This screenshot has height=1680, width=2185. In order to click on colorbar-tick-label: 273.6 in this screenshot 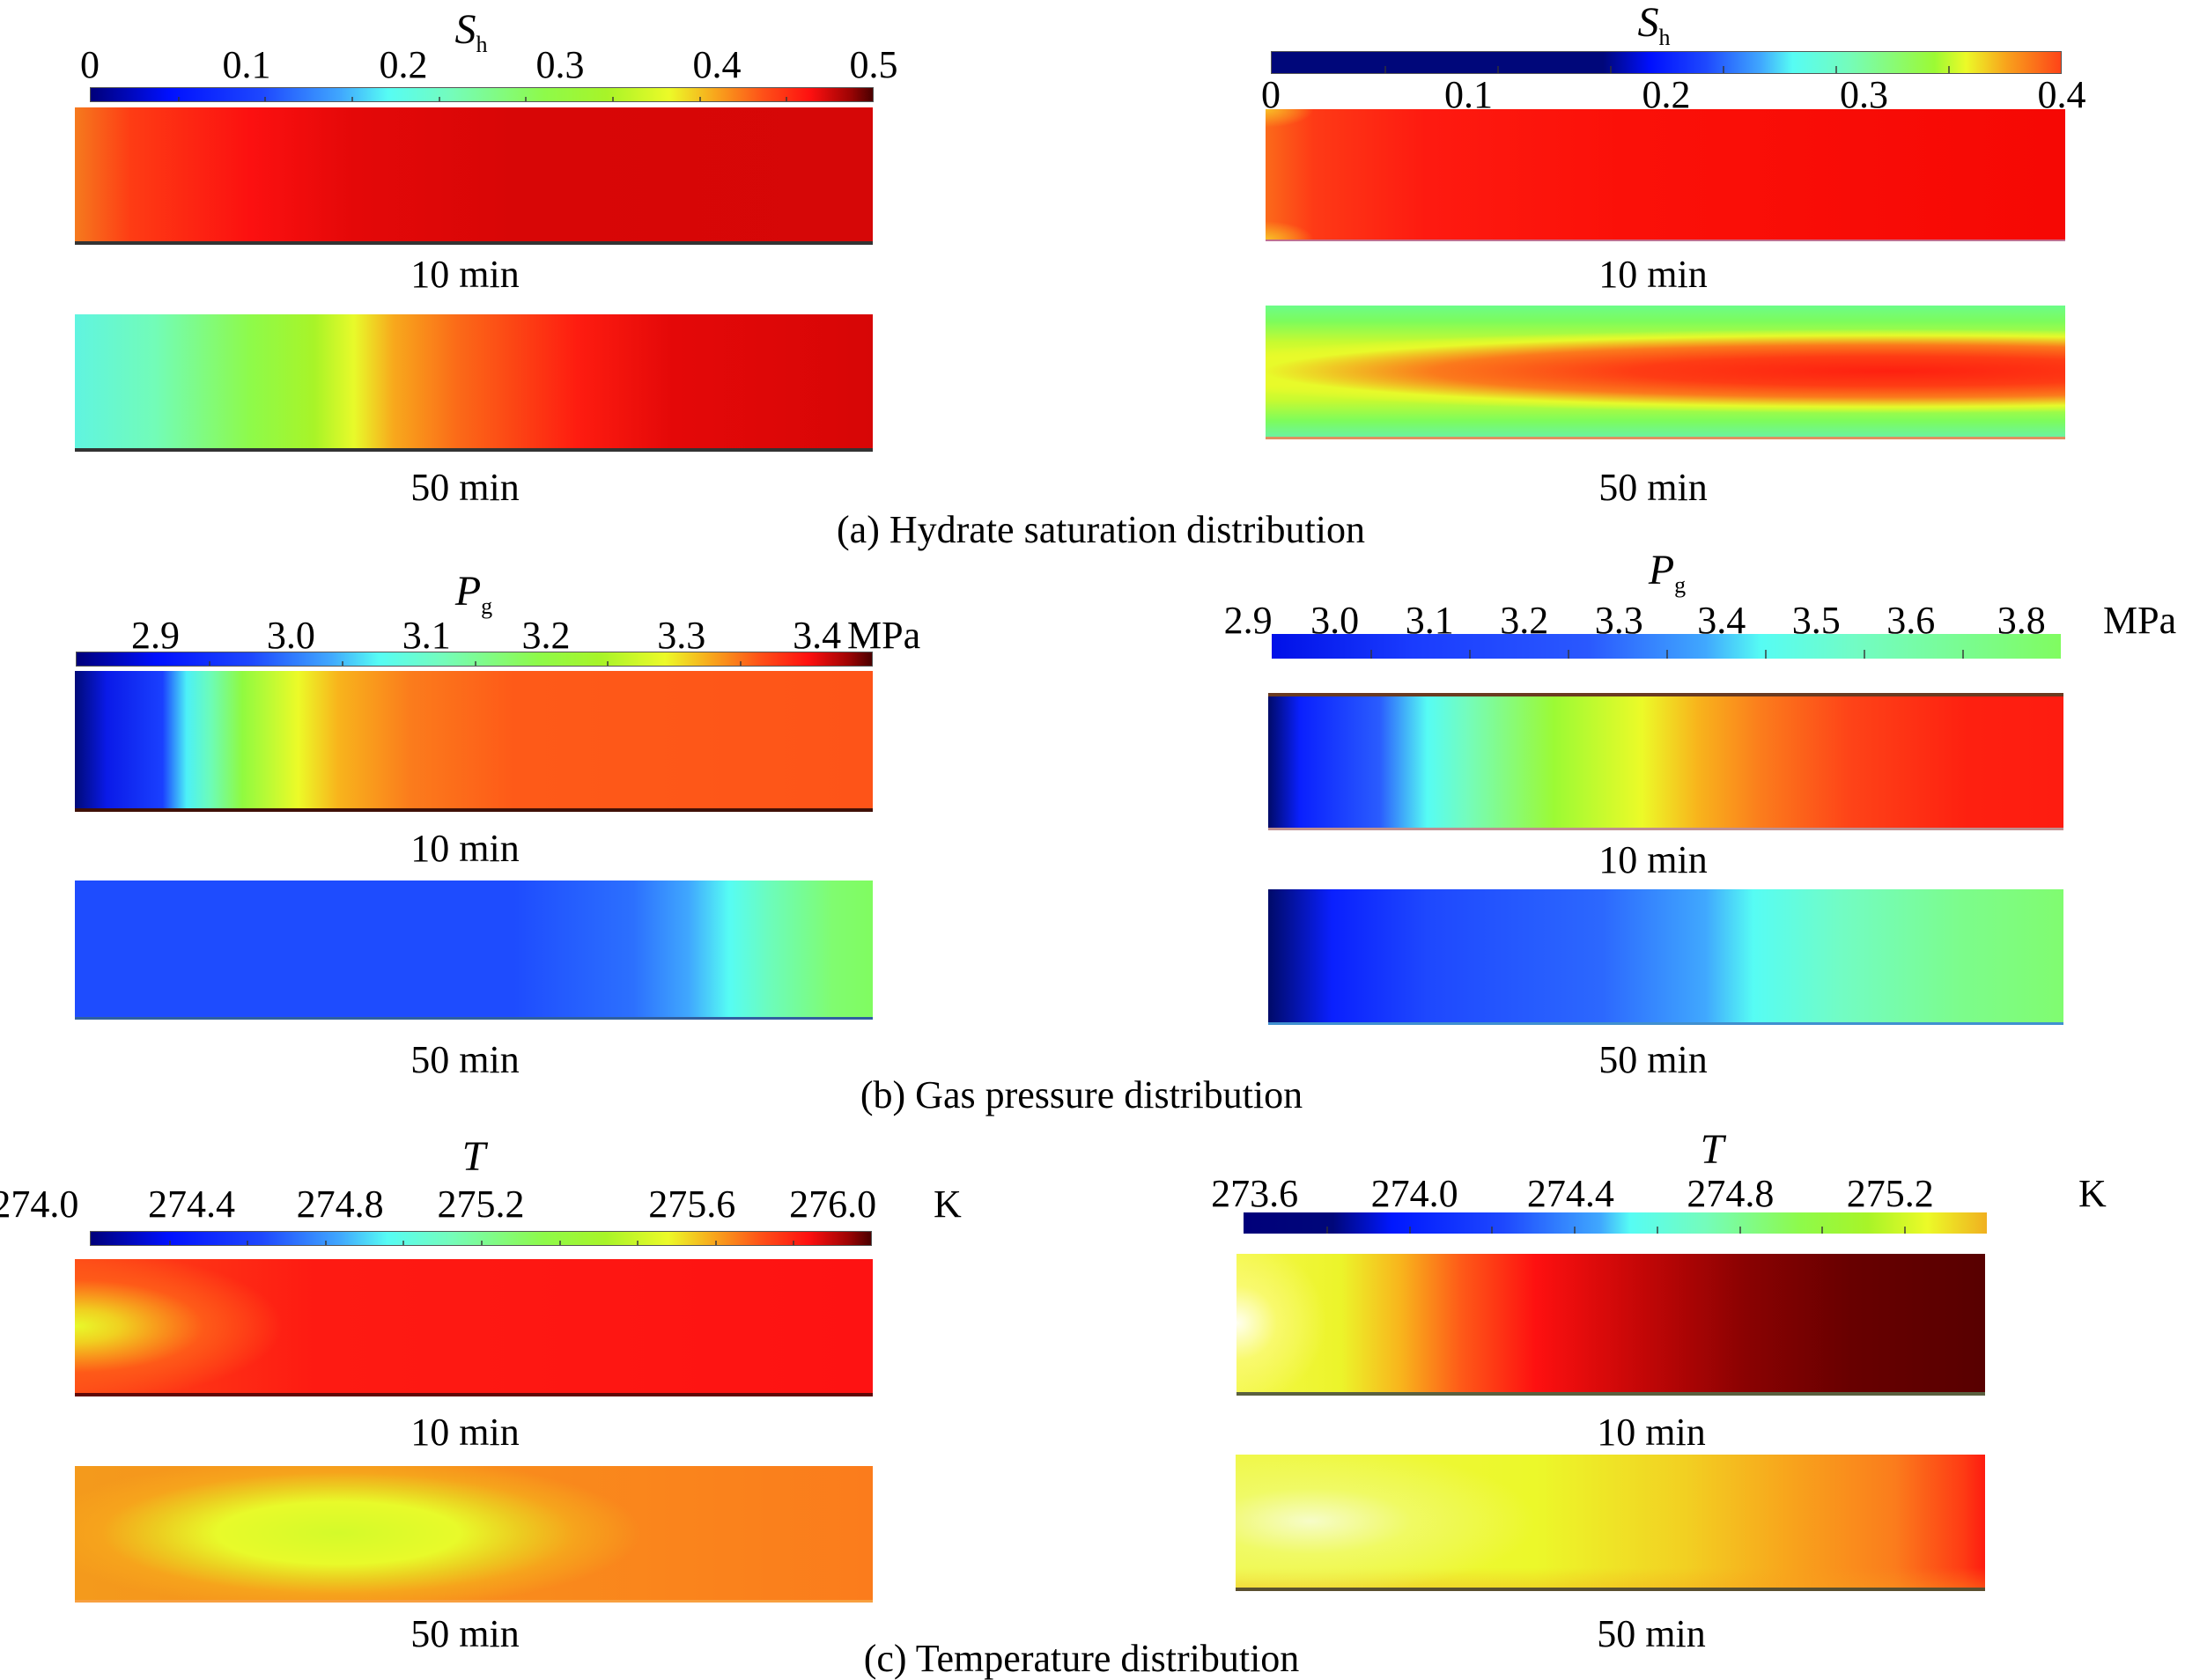, I will do `click(1255, 1193)`.